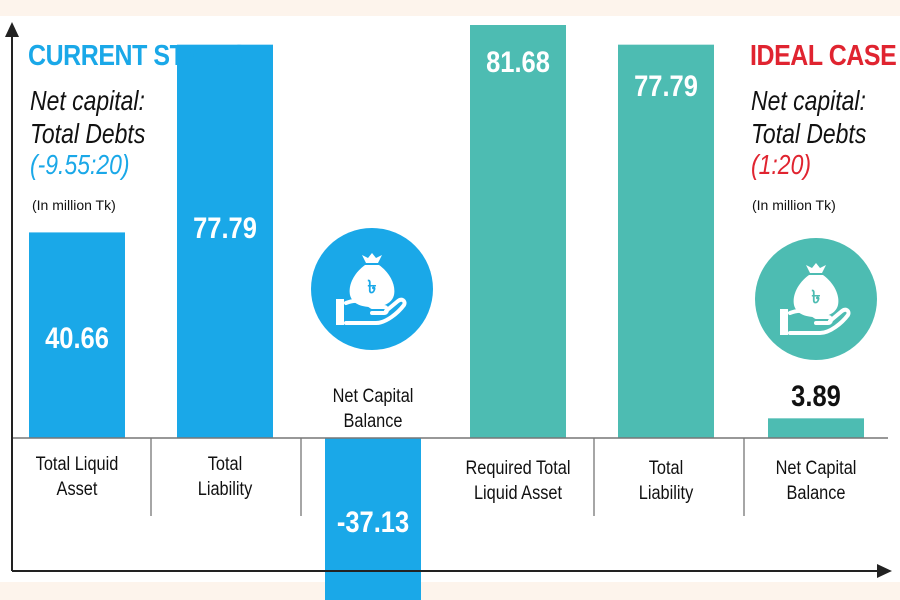  What do you see at coordinates (77, 477) in the screenshot?
I see `category-label: Total Liquid Asset` at bounding box center [77, 477].